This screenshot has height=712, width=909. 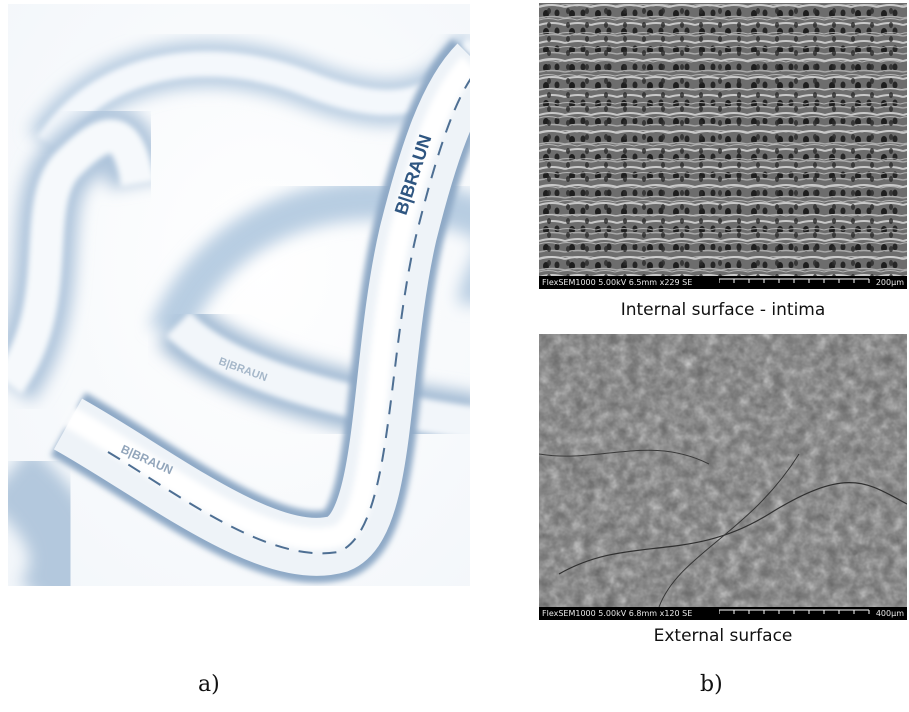 I want to click on sem-info-bar: FlexSEM1000 5.00kV 6.8mm x120 SE 400μm, so click(x=723, y=613).